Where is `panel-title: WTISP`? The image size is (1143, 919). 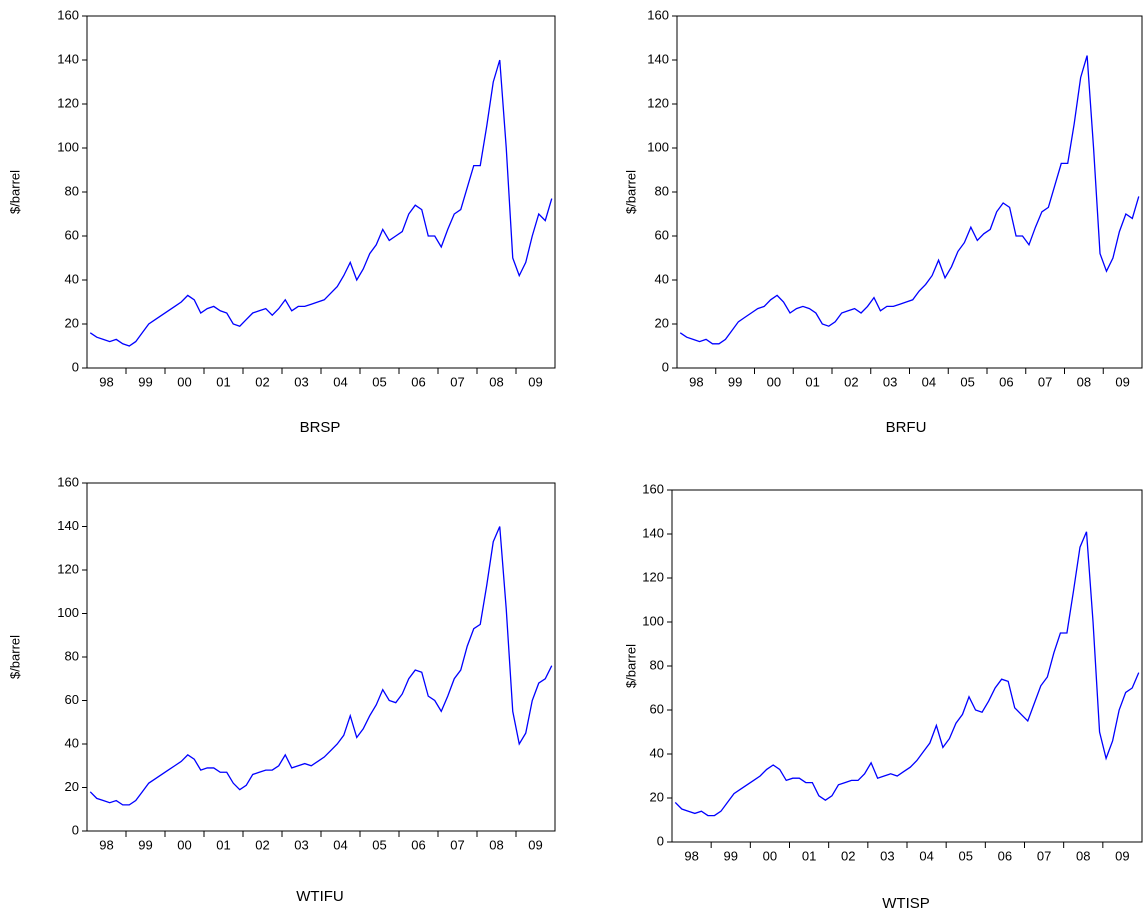 panel-title: WTISP is located at coordinates (906, 903).